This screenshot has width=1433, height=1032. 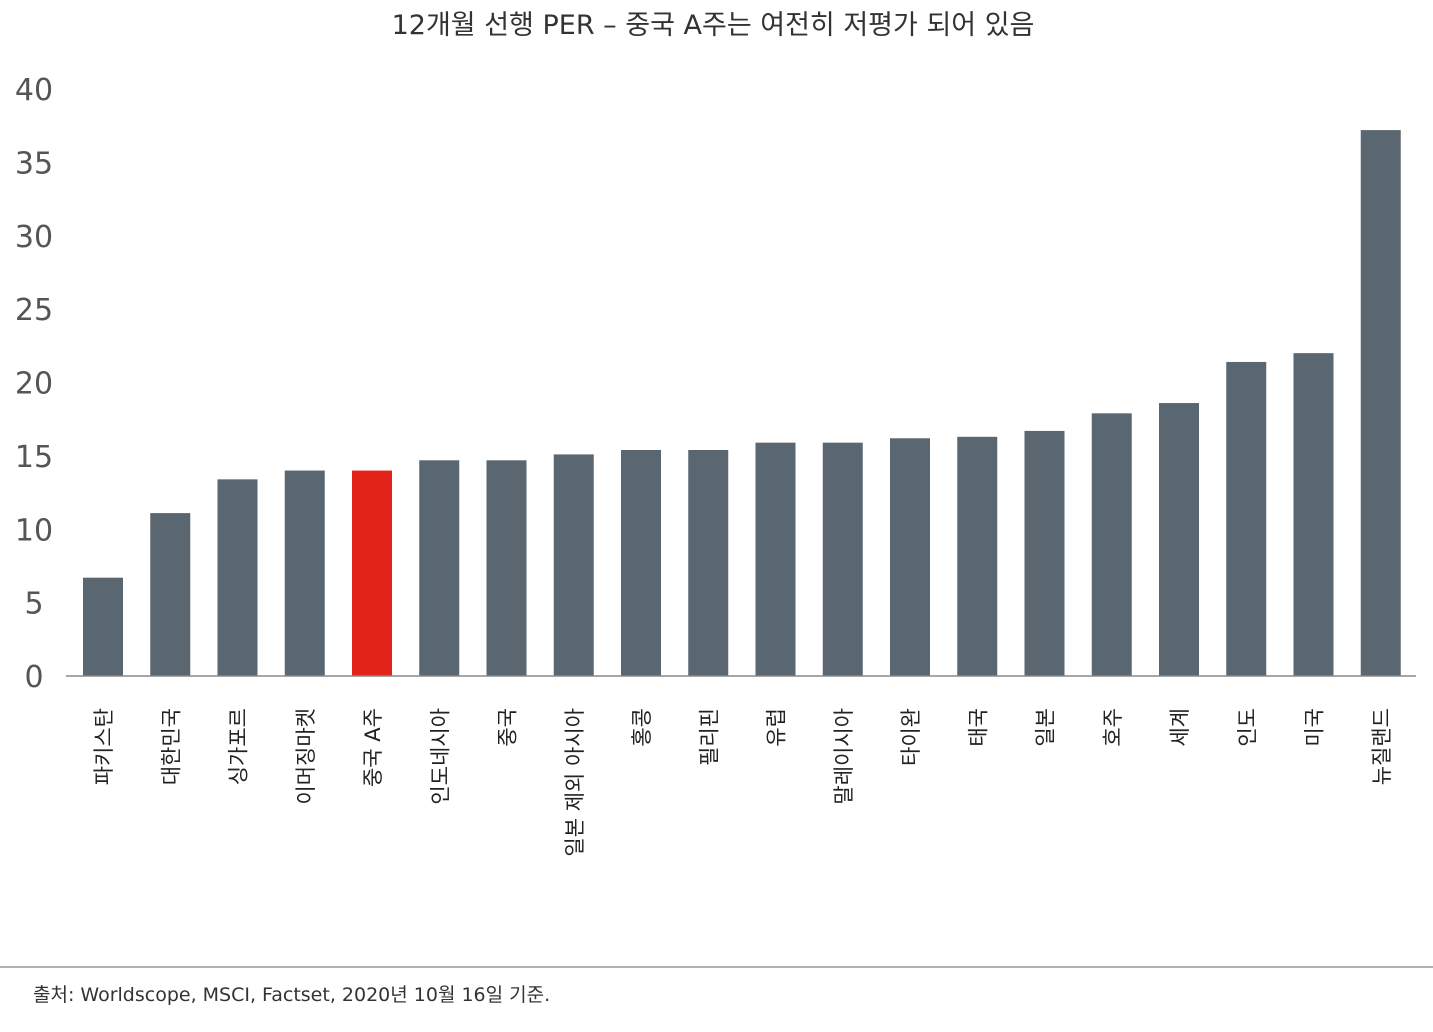 I want to click on y-tick-label: 40, so click(x=34, y=90).